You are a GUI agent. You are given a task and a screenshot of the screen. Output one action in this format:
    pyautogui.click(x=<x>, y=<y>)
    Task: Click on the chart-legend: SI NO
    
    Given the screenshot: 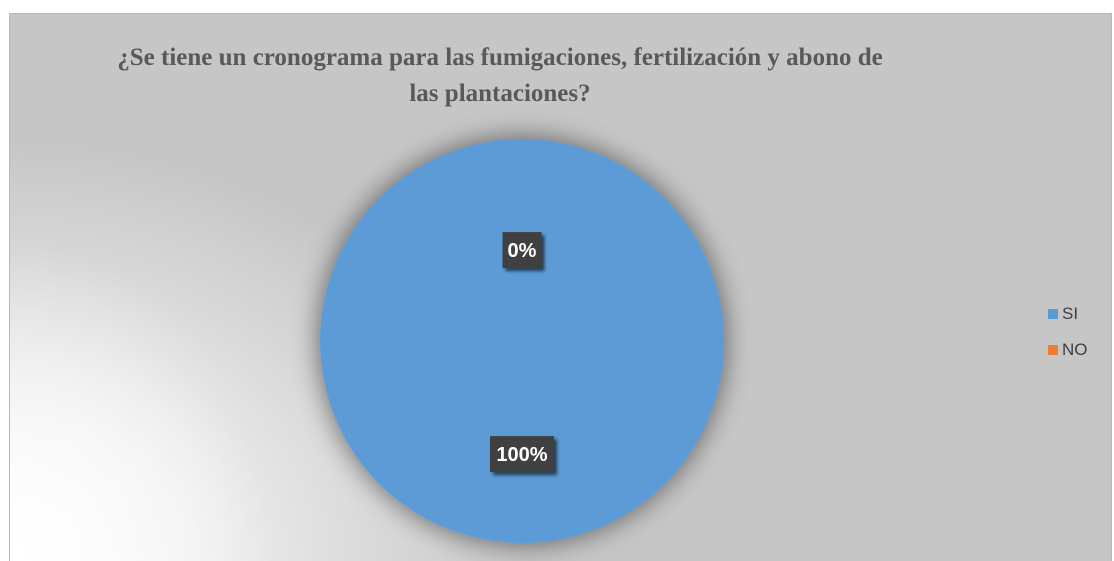 What is the action you would take?
    pyautogui.click(x=1068, y=339)
    